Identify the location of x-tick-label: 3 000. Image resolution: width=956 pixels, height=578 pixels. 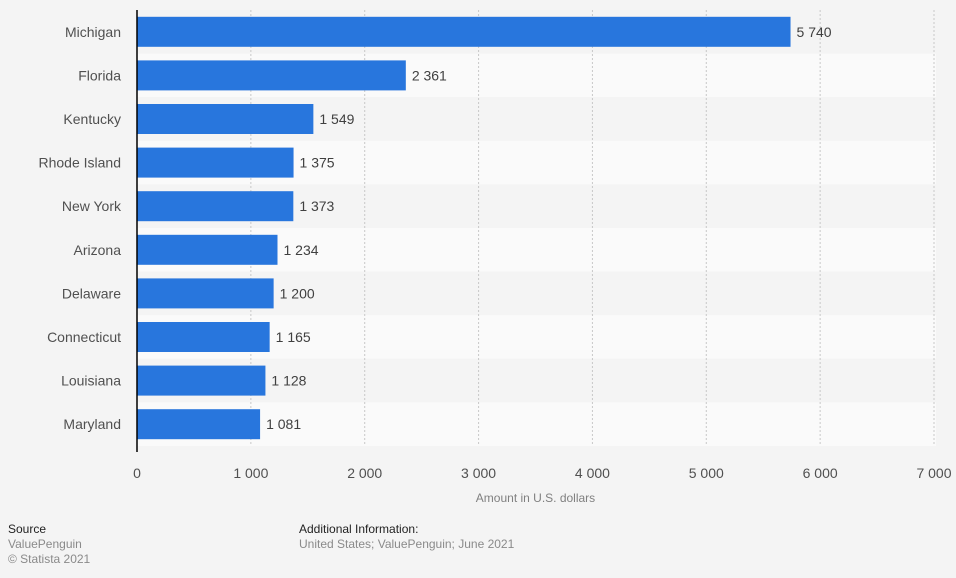
(478, 473).